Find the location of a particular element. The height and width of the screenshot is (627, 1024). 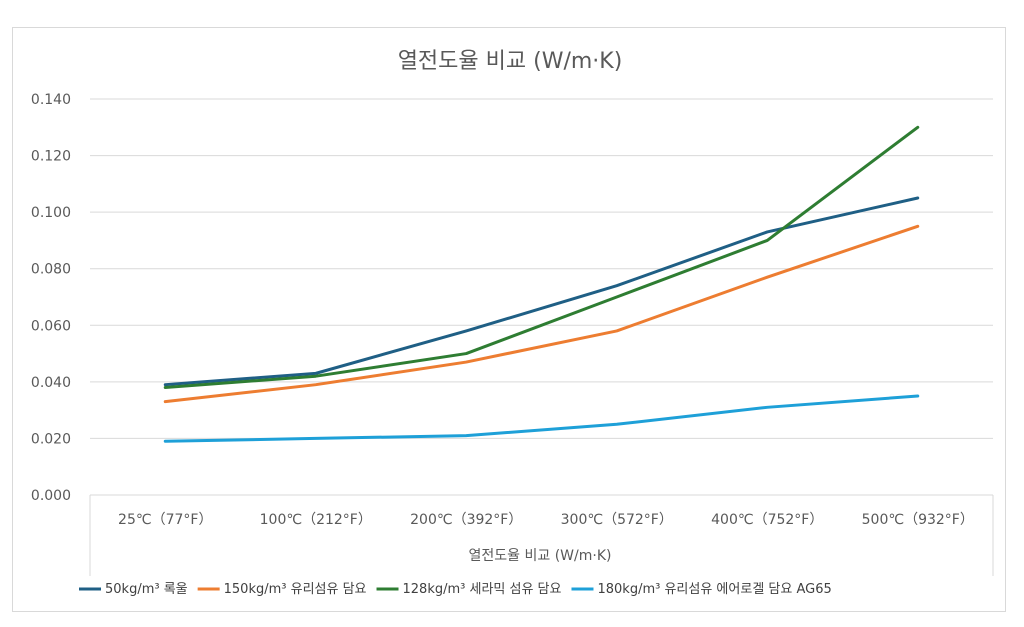

x-tick-label: 500℃（932°F） is located at coordinates (918, 520).